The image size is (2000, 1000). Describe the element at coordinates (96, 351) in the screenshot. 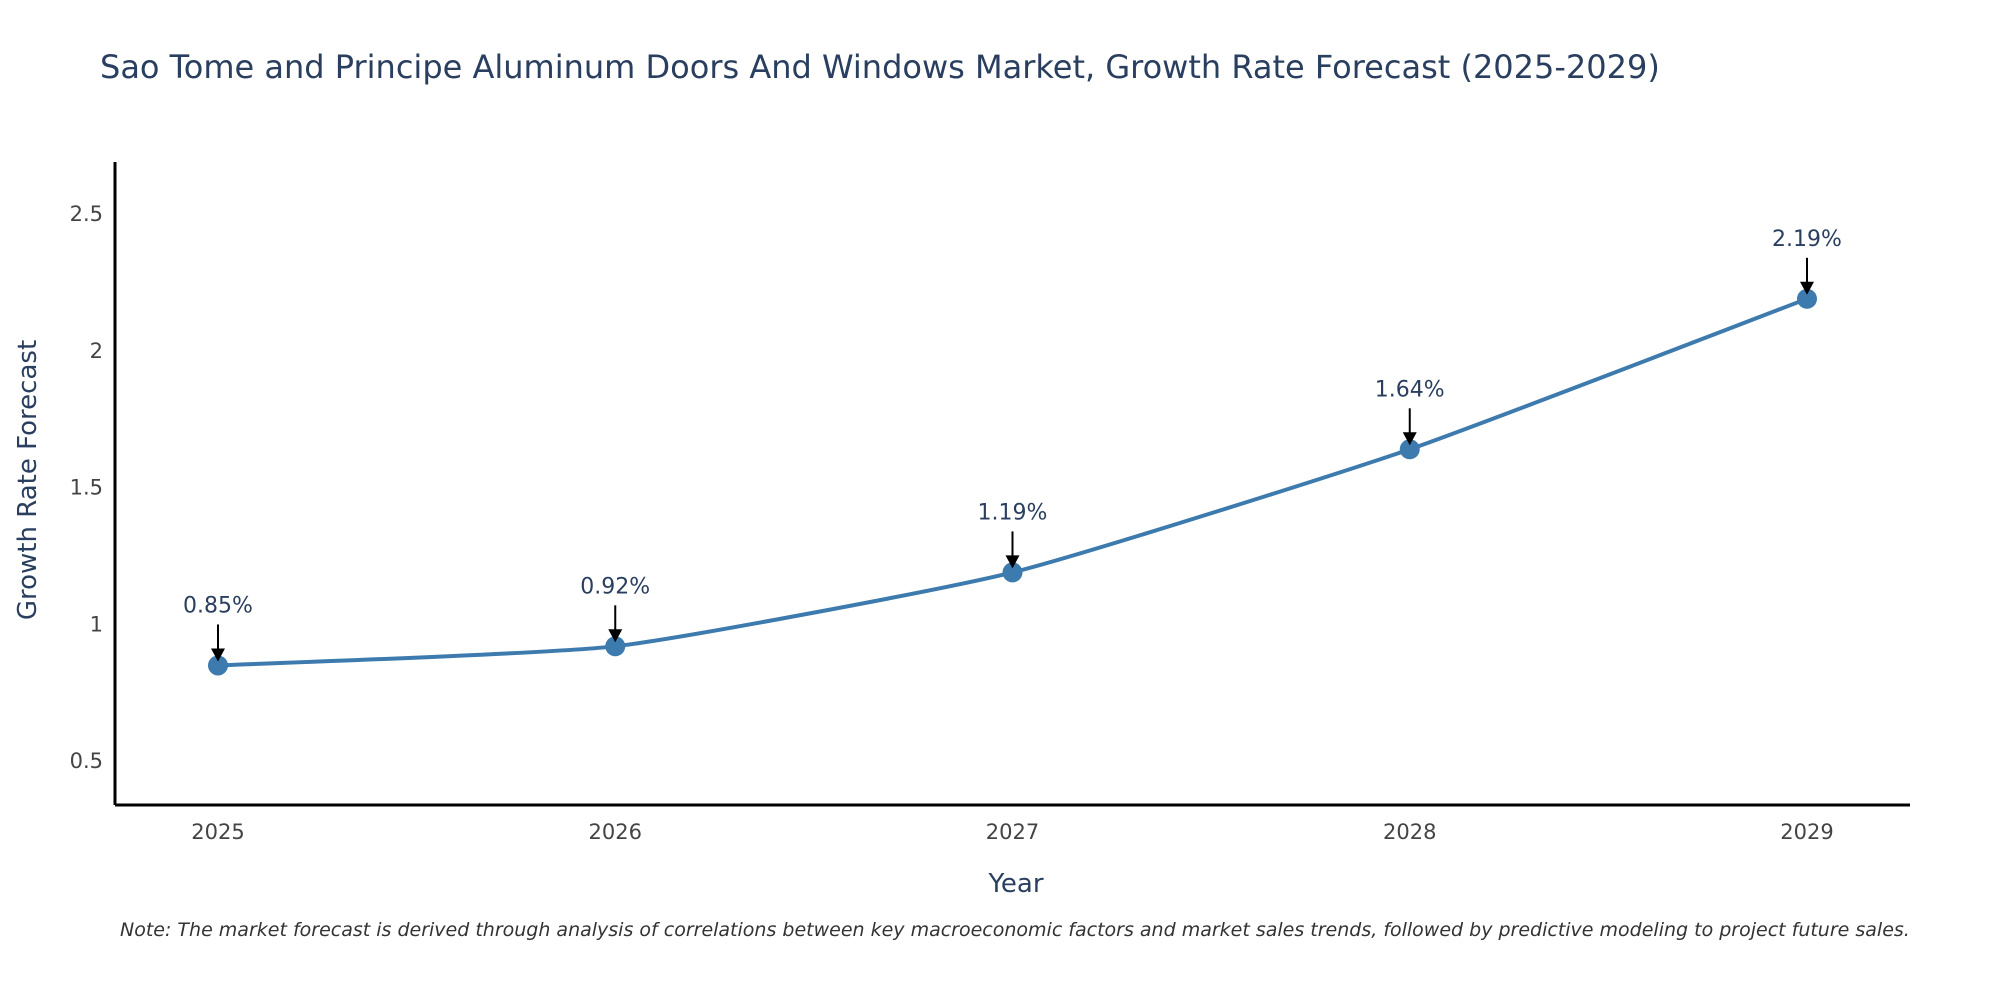

I see `y-tick-label: 2` at that location.